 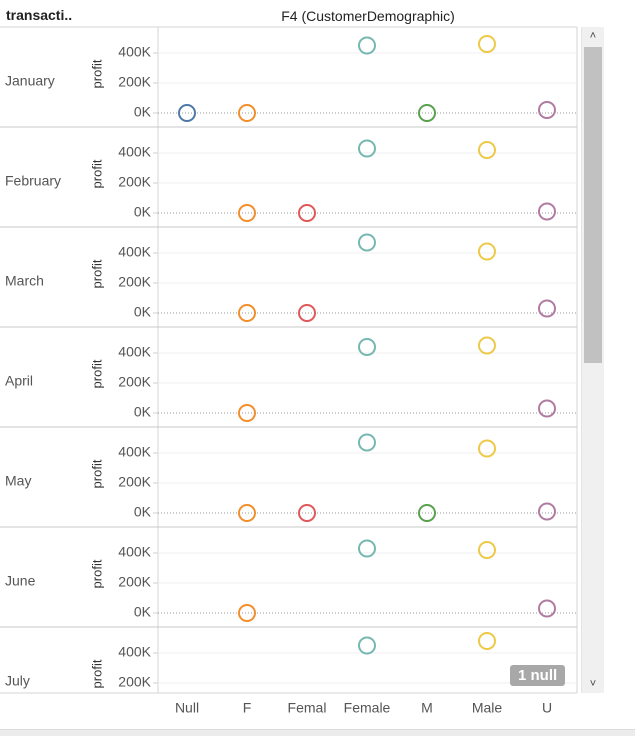 I want to click on x-tick-label-female: Female, so click(x=367, y=708).